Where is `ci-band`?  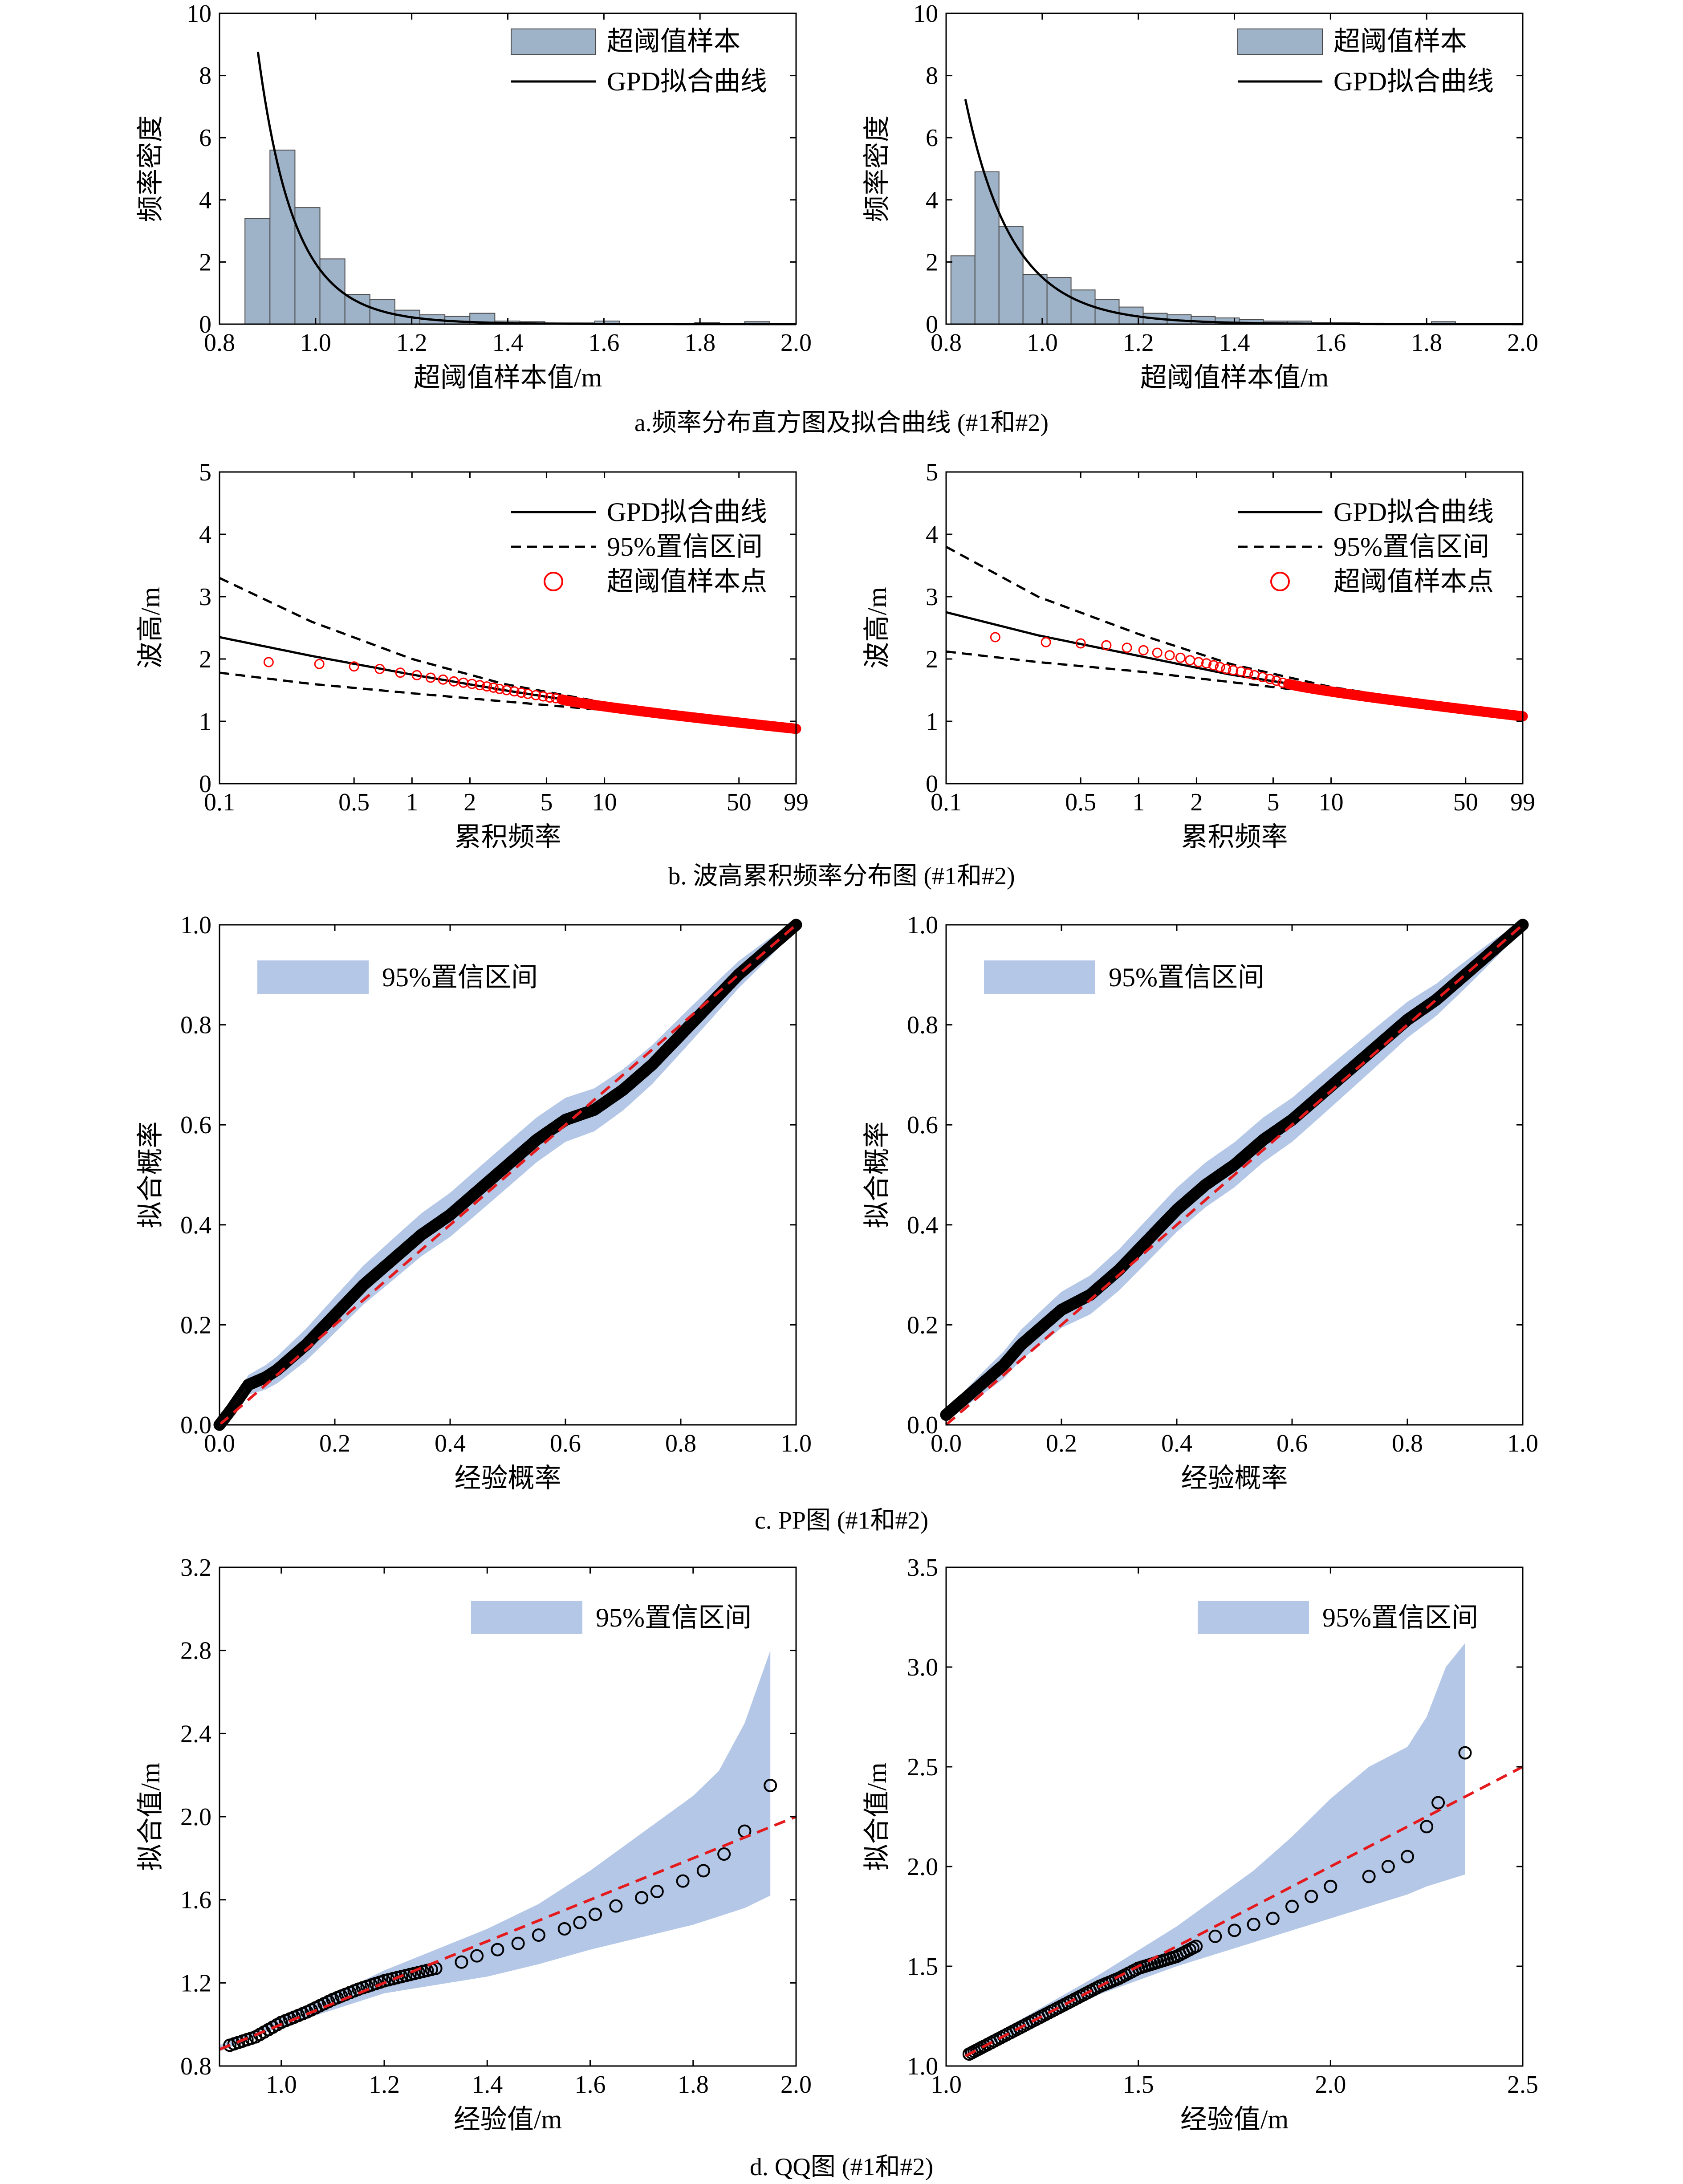
ci-band is located at coordinates (1215, 1849).